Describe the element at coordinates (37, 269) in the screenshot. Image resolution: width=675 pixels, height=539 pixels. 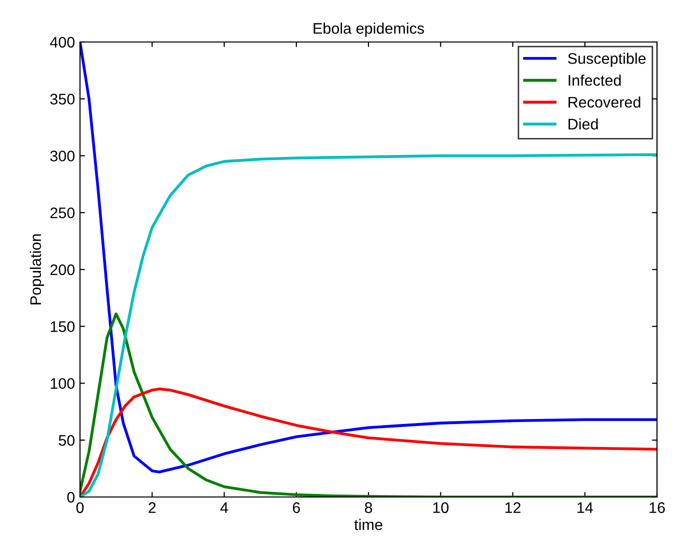
I see `y-axis-title: Population` at that location.